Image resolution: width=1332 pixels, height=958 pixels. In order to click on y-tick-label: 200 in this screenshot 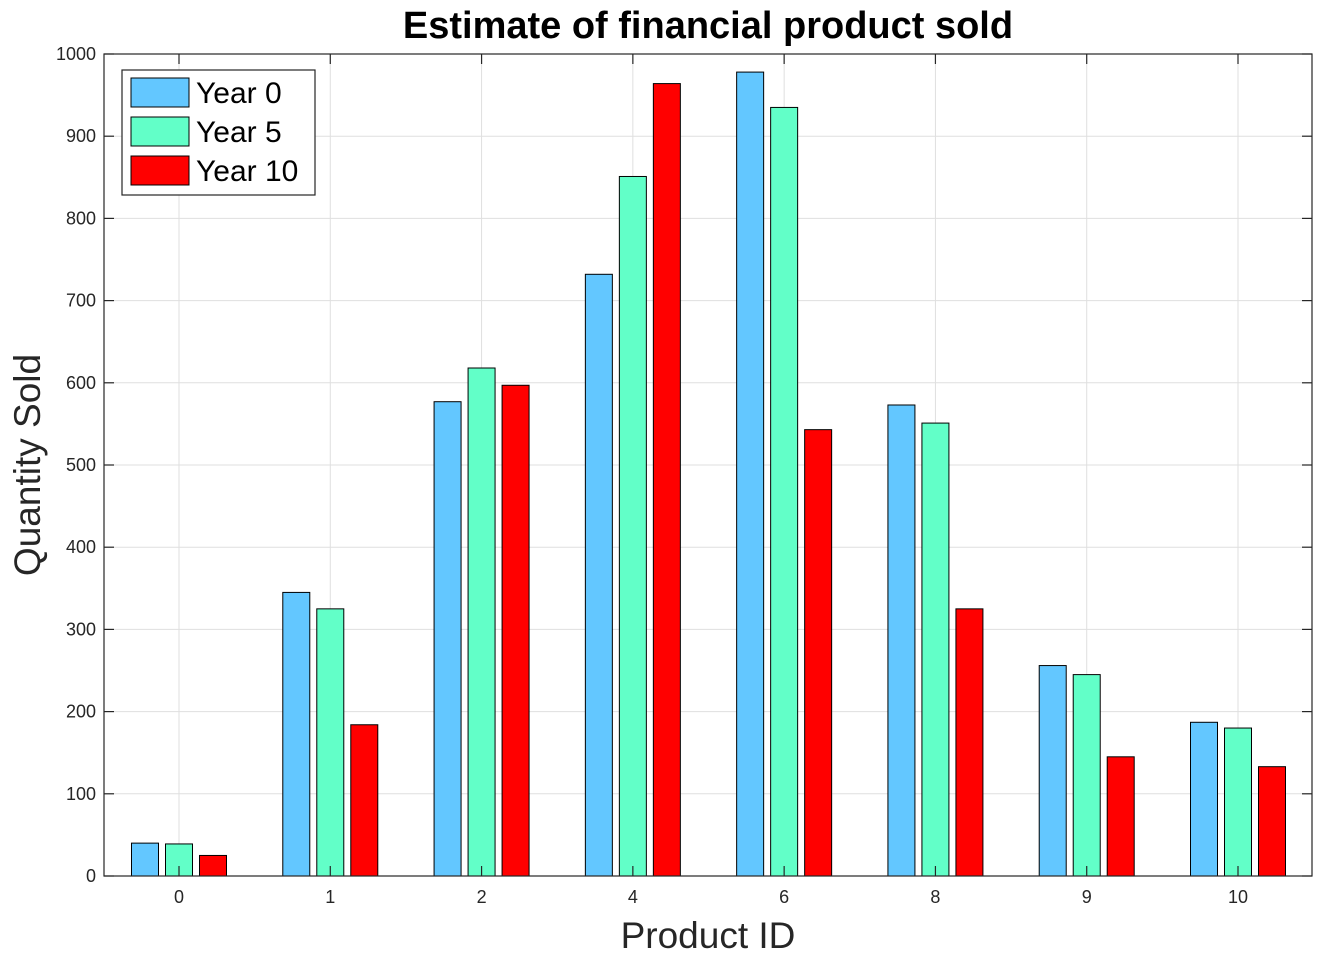, I will do `click(81, 712)`.